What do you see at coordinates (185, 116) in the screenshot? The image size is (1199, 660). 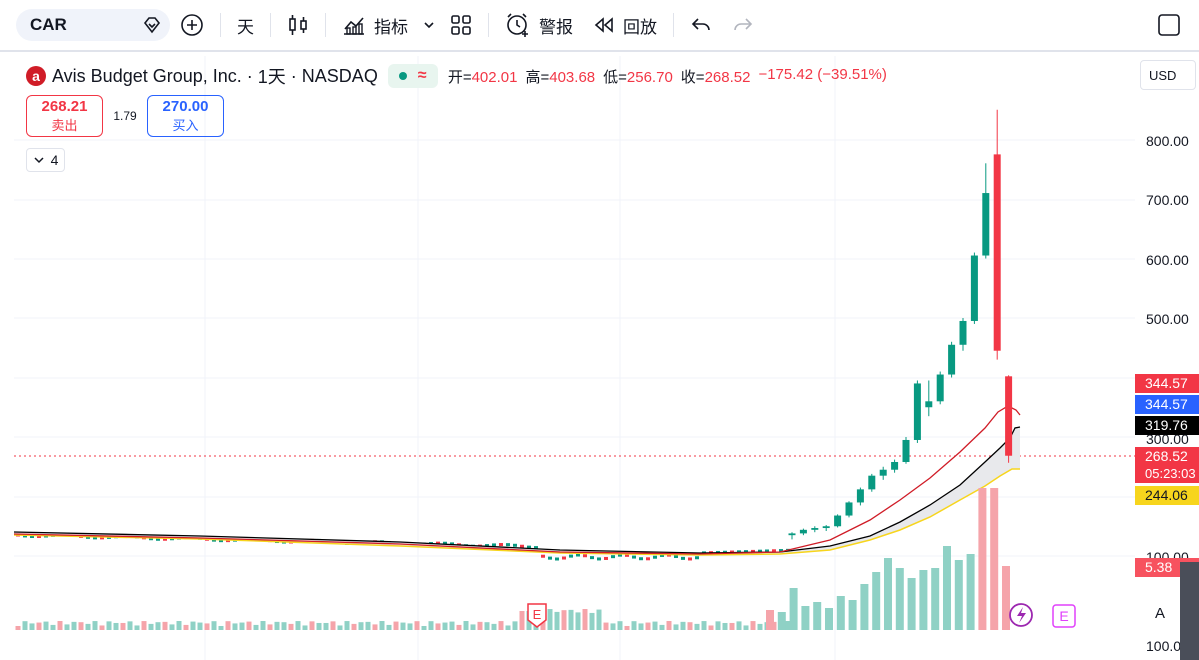 I see `buy-button: 270.00 买入` at bounding box center [185, 116].